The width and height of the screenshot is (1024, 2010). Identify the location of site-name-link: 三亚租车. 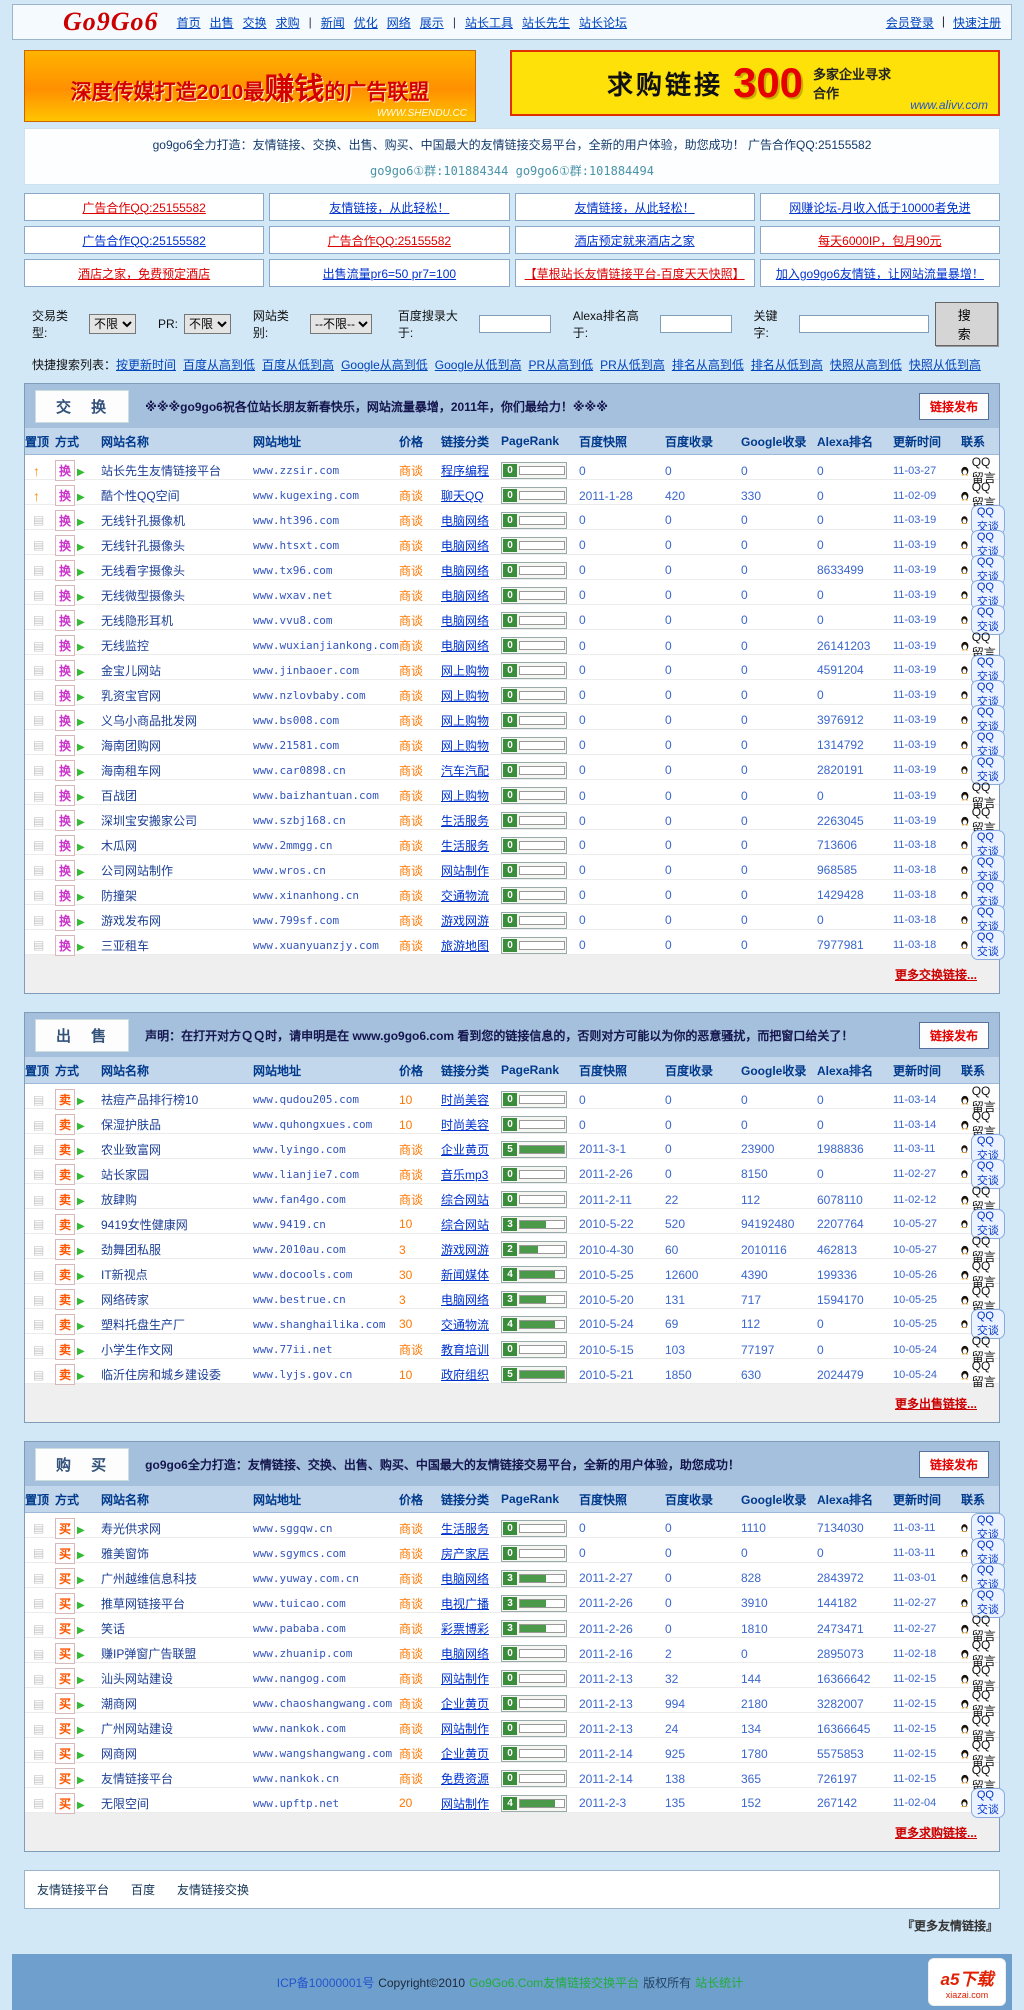
(125, 945).